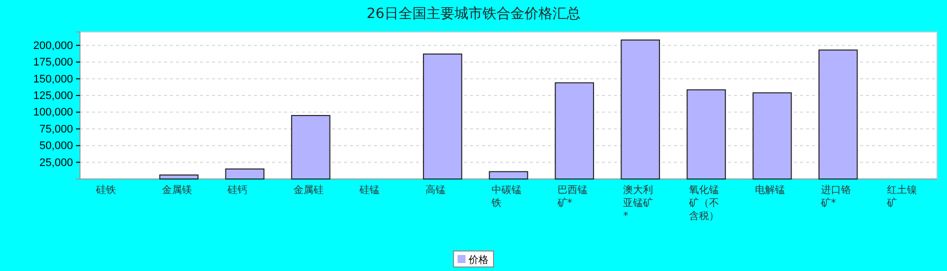 The image size is (947, 271). What do you see at coordinates (237, 190) in the screenshot?
I see `x-tick-label: 硅钙` at bounding box center [237, 190].